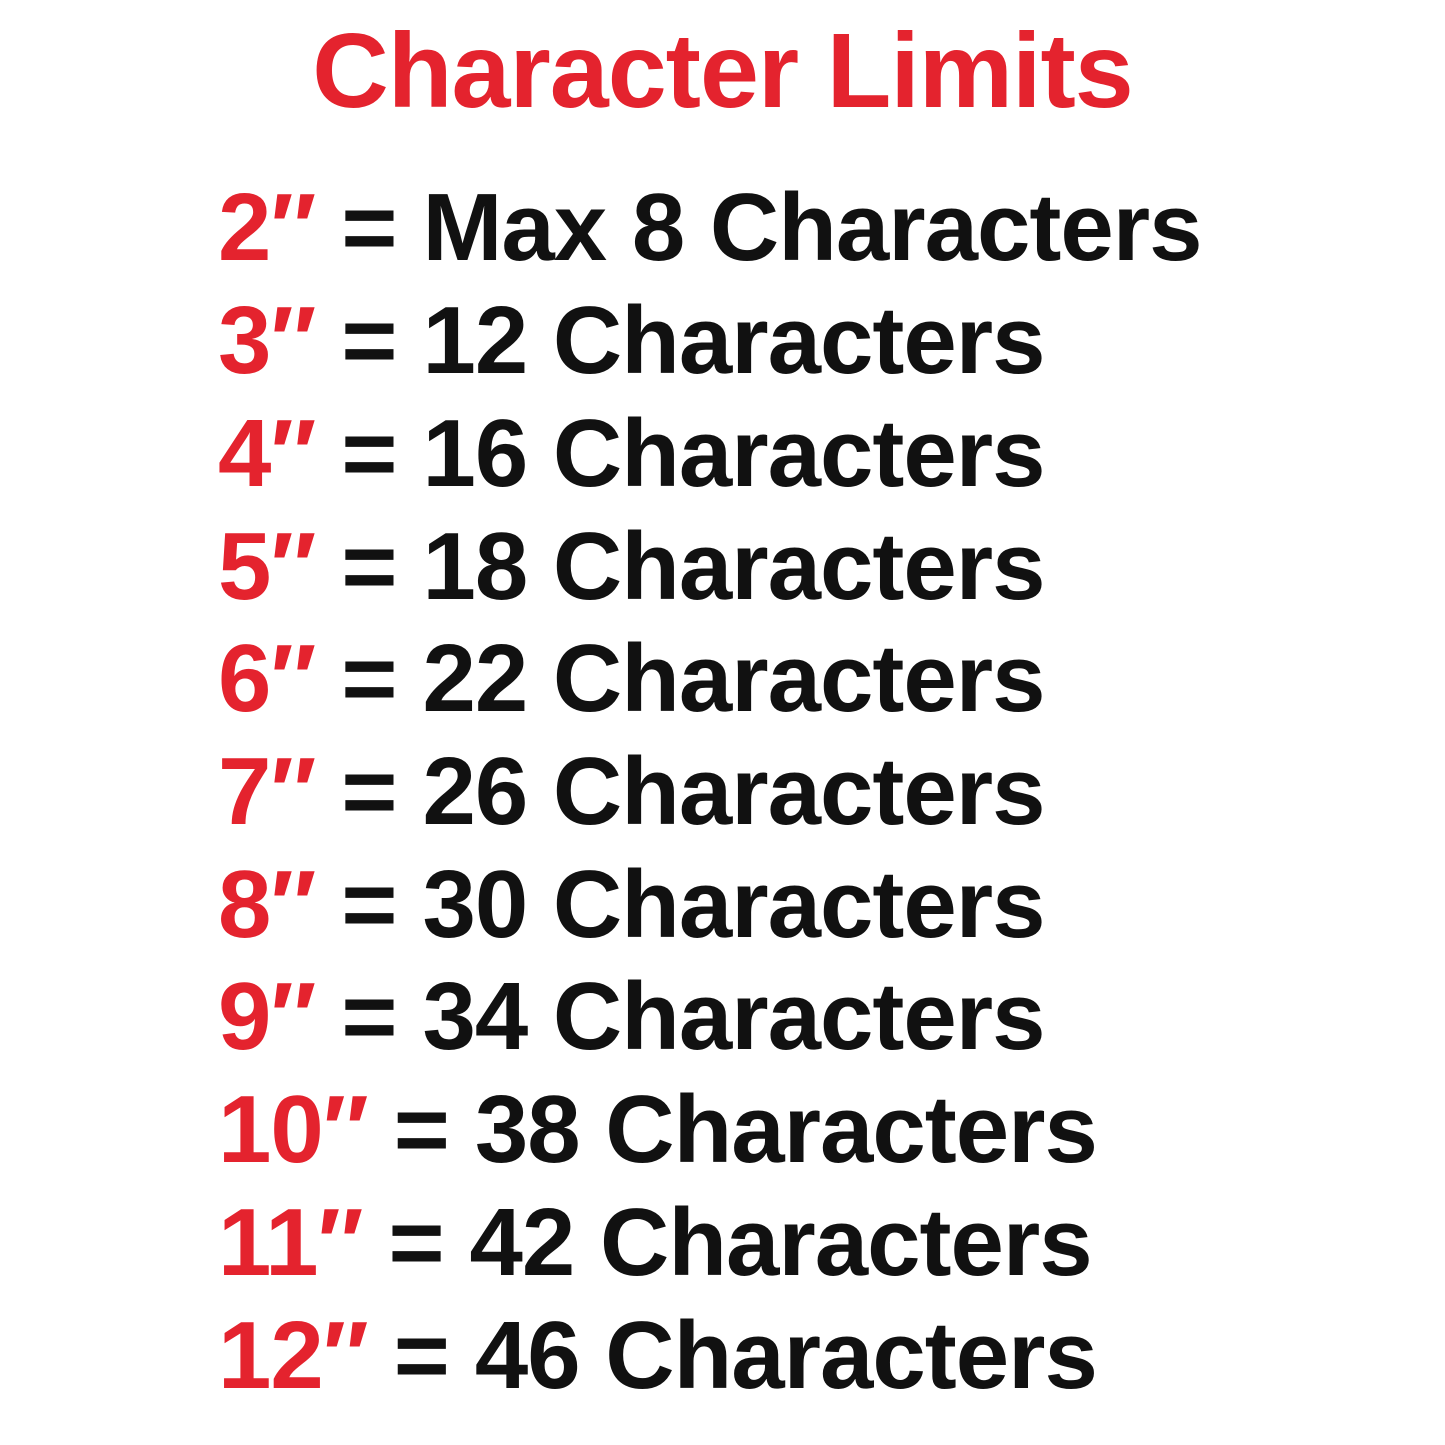 This screenshot has height=1445, width=1445. I want to click on limit-row: 6″ = 22 Characters, so click(831, 679).